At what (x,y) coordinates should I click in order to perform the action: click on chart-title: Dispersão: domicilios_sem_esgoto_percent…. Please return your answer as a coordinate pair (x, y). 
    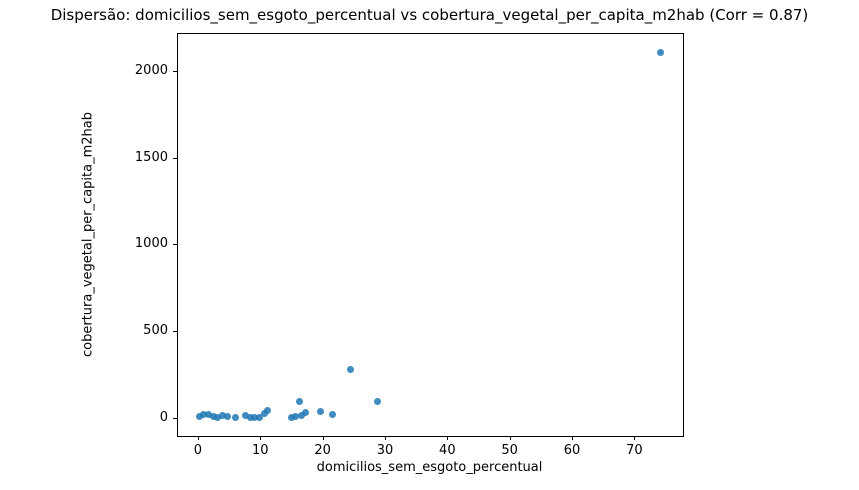
    Looking at the image, I should click on (429, 15).